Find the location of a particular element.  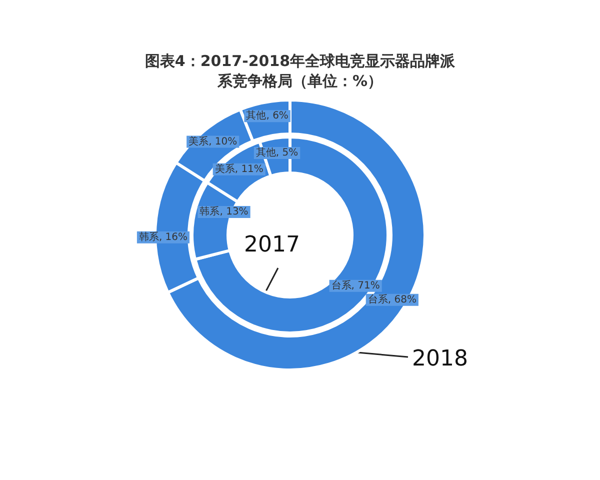

slice-label: 2017 is located at coordinates (272, 245).